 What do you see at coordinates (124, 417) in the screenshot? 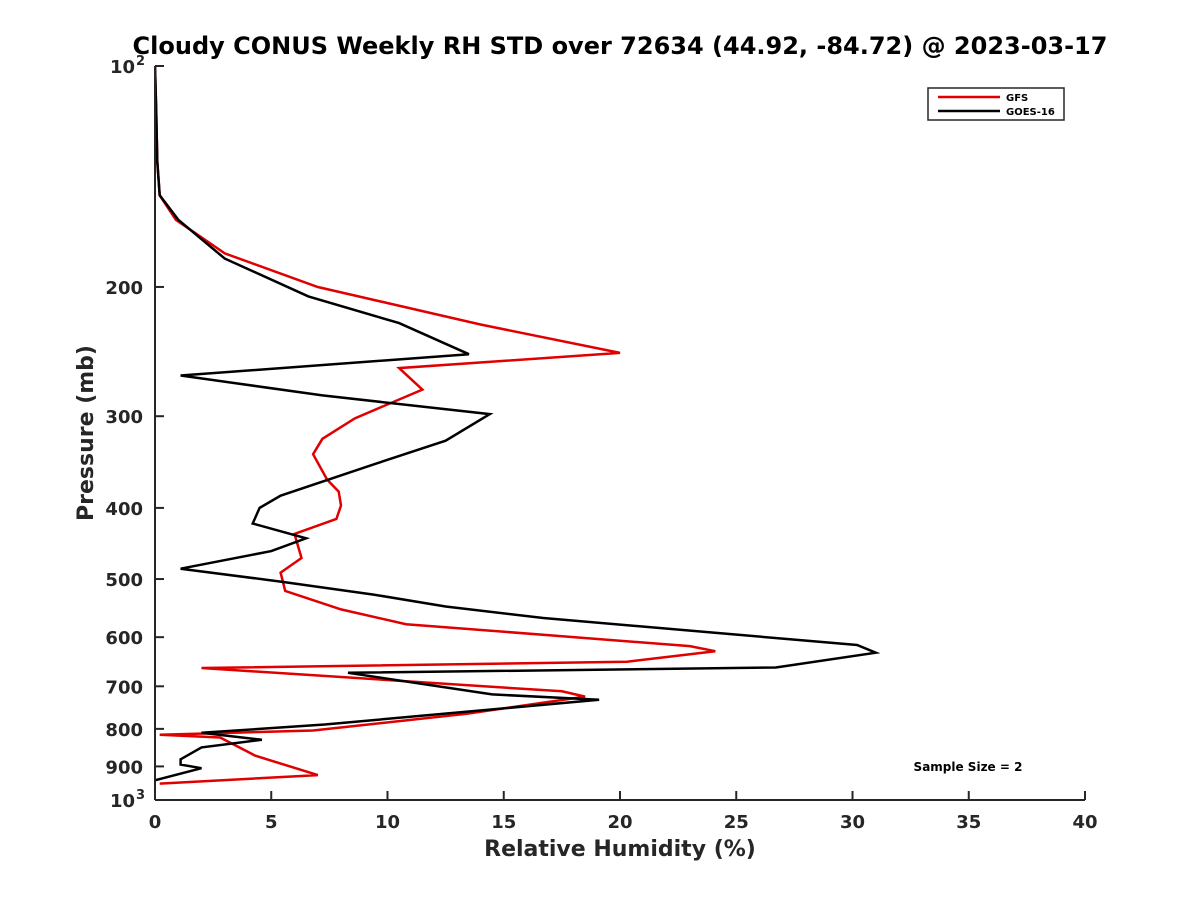
I see `y-tick-label: 300` at bounding box center [124, 417].